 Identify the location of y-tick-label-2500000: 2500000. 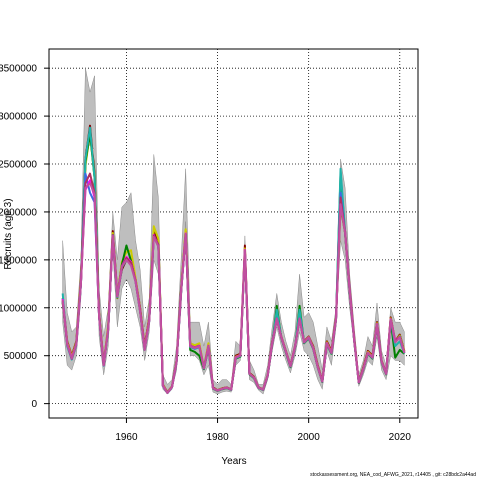
(18, 165).